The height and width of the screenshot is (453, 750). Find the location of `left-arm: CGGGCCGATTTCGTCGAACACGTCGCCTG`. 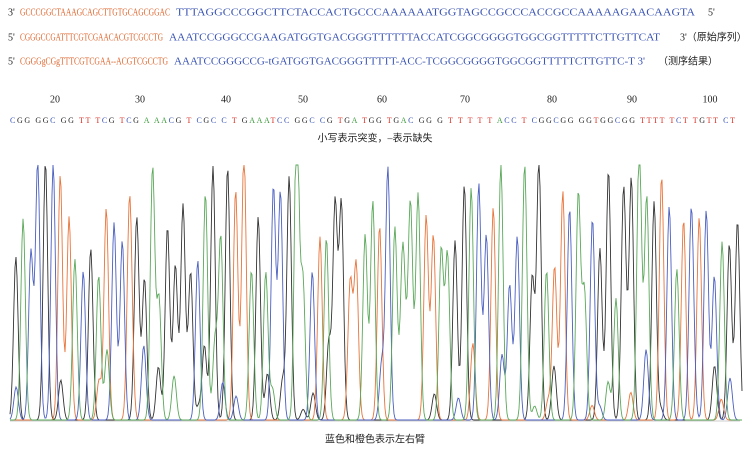

left-arm: CGGGCCGATTTCGTCGAACACGTCGCCTG is located at coordinates (91, 37).